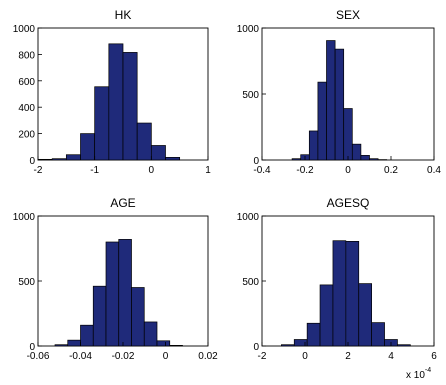  Describe the element at coordinates (348, 203) in the screenshot. I see `chart-title-agesq: AGESQ` at that location.